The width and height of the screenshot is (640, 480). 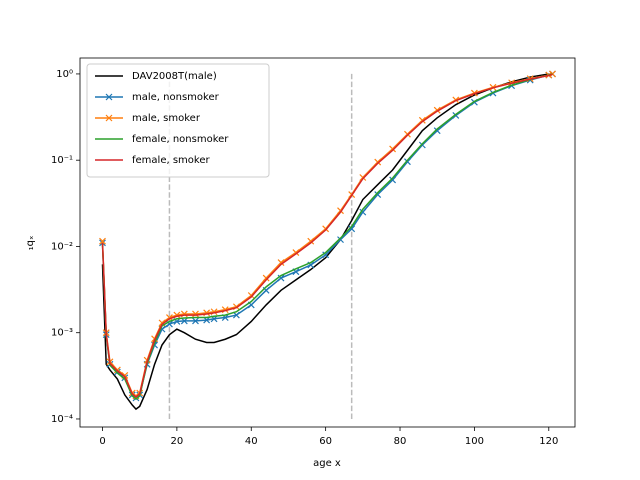 I want to click on legend-label: male, nonsmoker, so click(x=176, y=97).